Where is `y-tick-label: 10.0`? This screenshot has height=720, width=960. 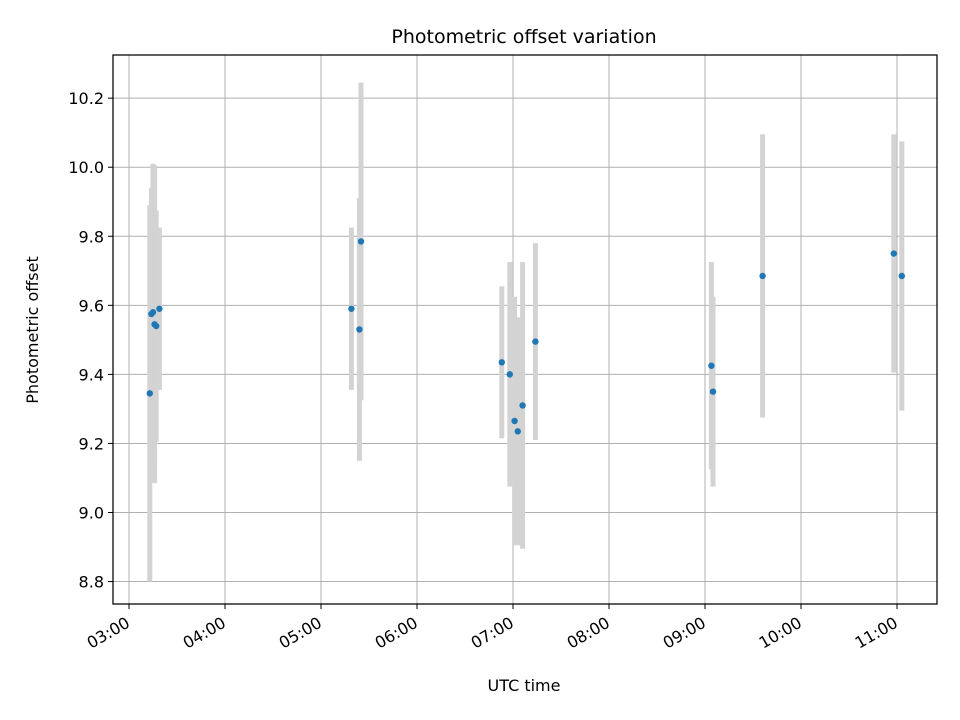
y-tick-label: 10.0 is located at coordinates (86, 167).